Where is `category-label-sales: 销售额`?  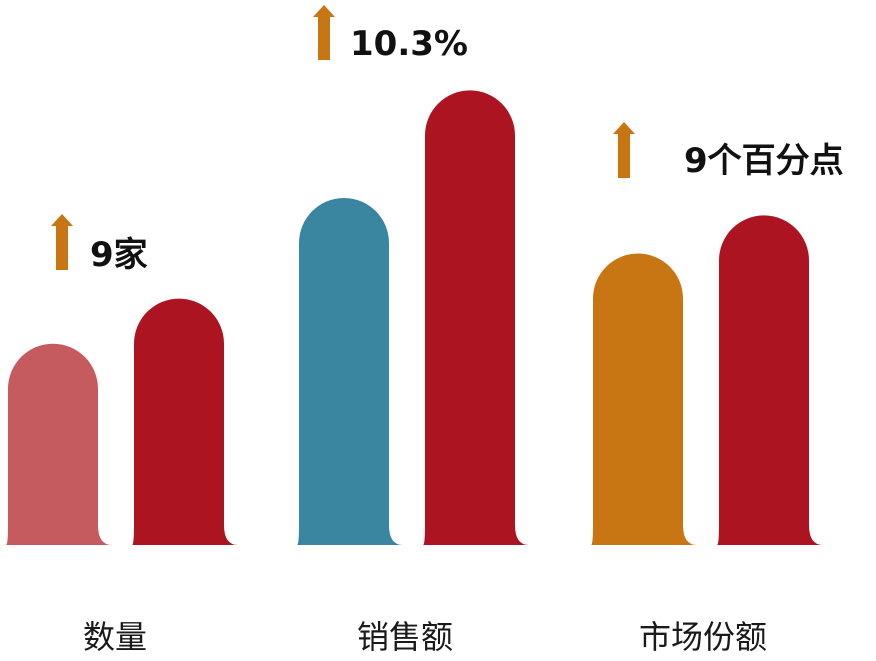 category-label-sales: 销售额 is located at coordinates (405, 637).